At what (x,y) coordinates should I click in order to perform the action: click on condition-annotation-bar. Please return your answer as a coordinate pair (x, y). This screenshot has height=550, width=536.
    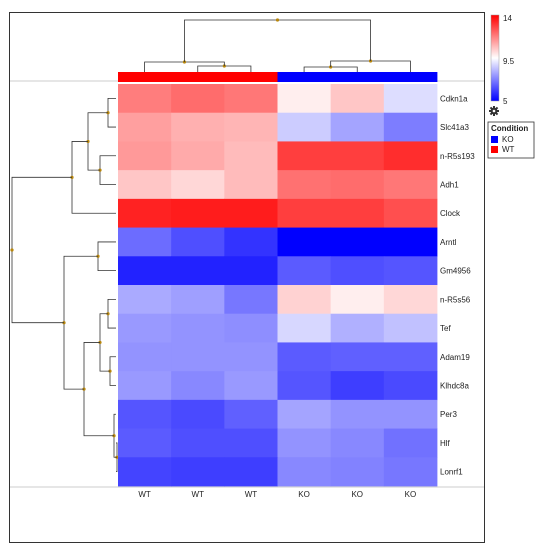
    Looking at the image, I should click on (278, 77).